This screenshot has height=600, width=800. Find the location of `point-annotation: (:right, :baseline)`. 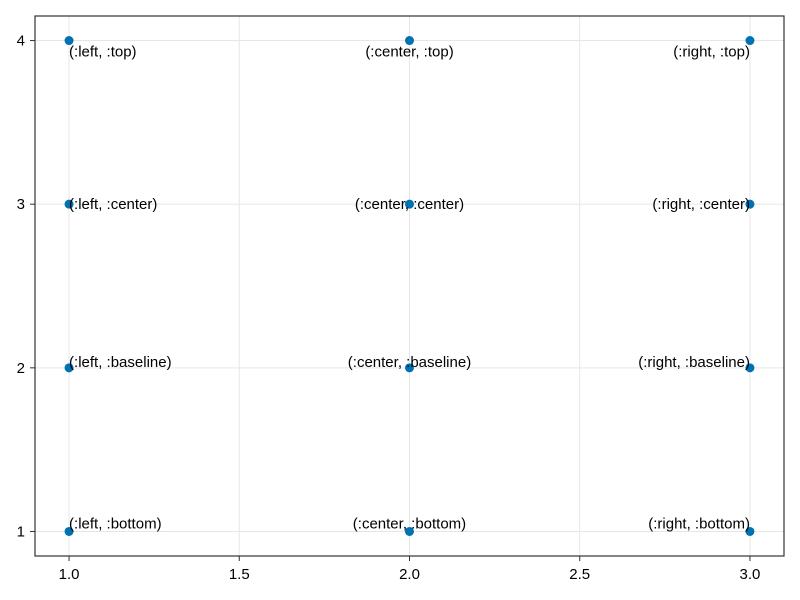

point-annotation: (:right, :baseline) is located at coordinates (694, 362).